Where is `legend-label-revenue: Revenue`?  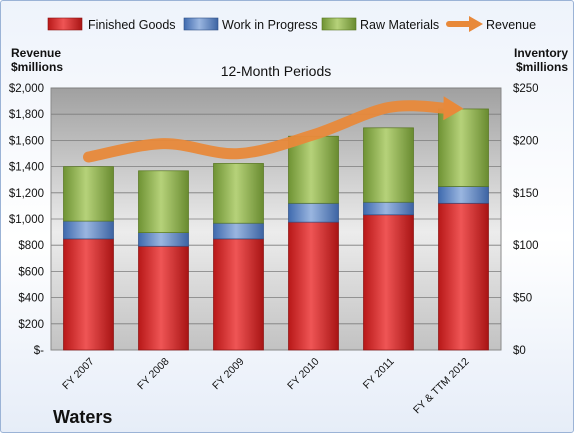 legend-label-revenue: Revenue is located at coordinates (511, 25).